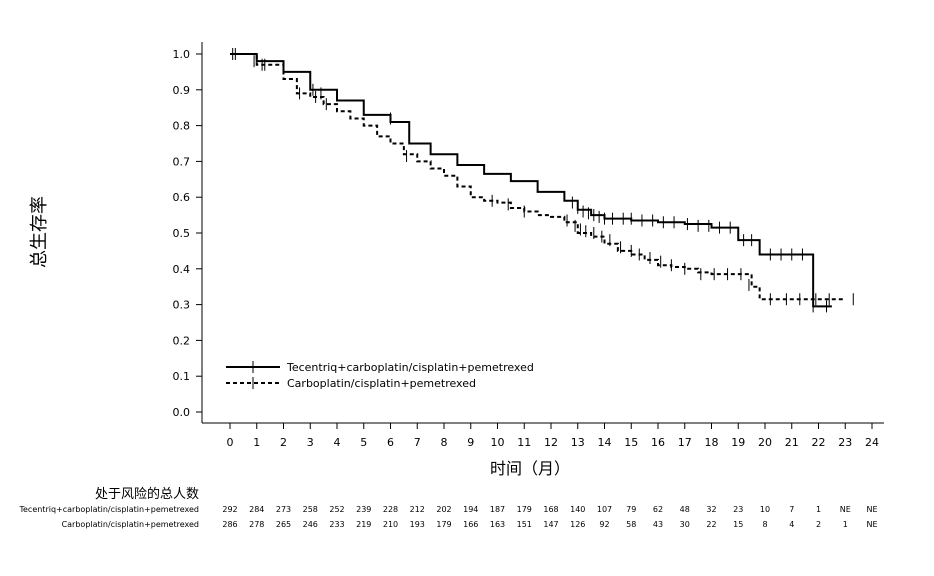 The image size is (934, 576). What do you see at coordinates (604, 509) in the screenshot?
I see `risk-value-0: 107` at bounding box center [604, 509].